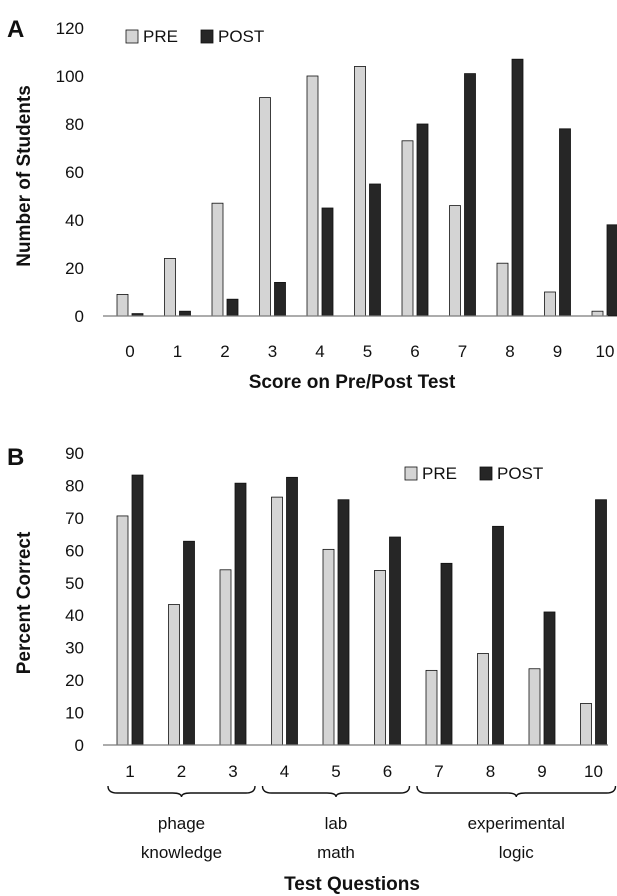 This screenshot has width=617, height=896. Describe the element at coordinates (74, 124) in the screenshot. I see `panel-a-ytick-label: 80` at that location.